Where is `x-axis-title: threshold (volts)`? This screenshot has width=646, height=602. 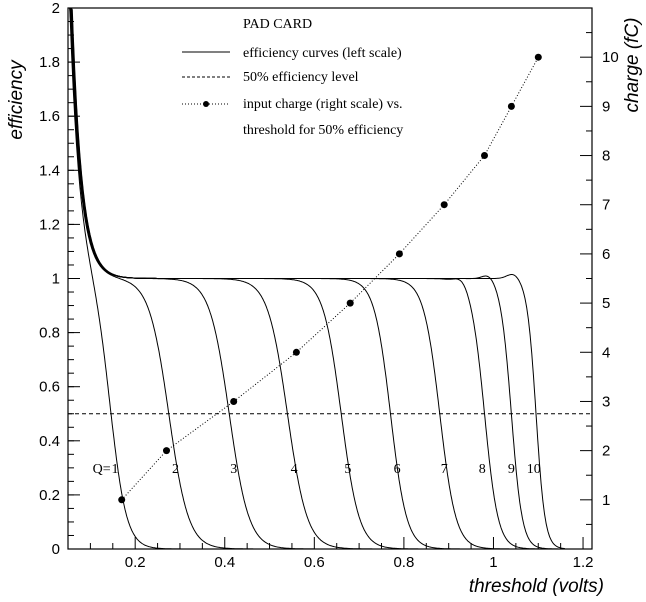
x-axis-title: threshold (volts) is located at coordinates (536, 586).